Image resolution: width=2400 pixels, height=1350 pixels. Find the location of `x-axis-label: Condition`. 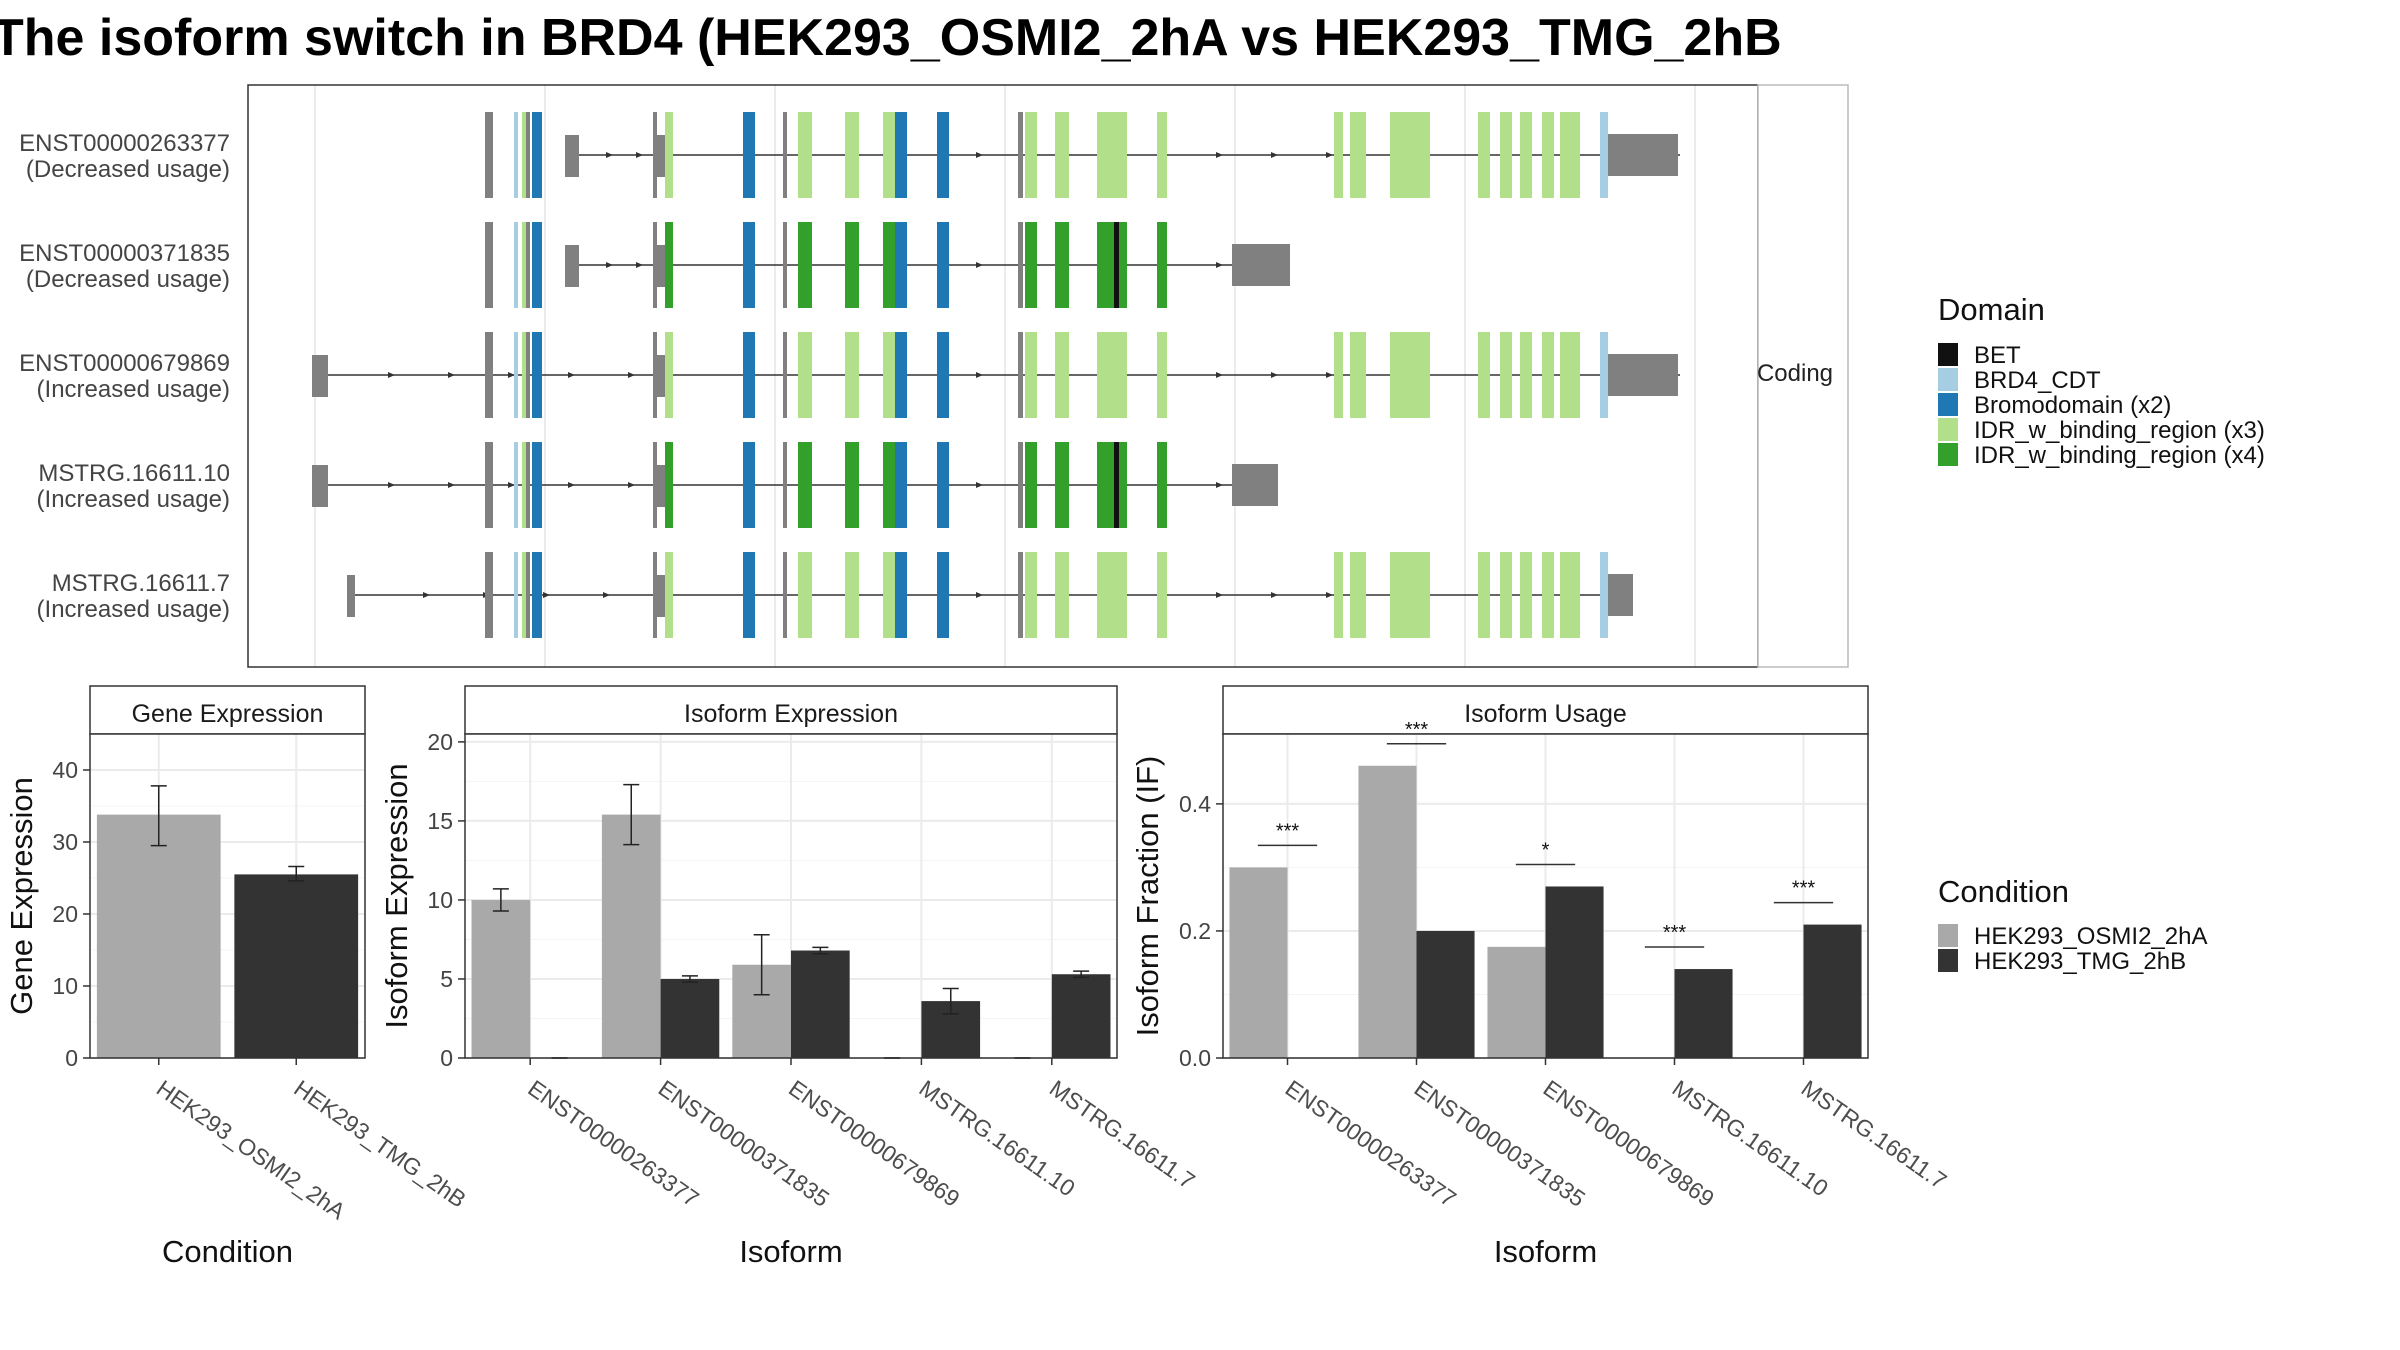

x-axis-label: Condition is located at coordinates (227, 1251).